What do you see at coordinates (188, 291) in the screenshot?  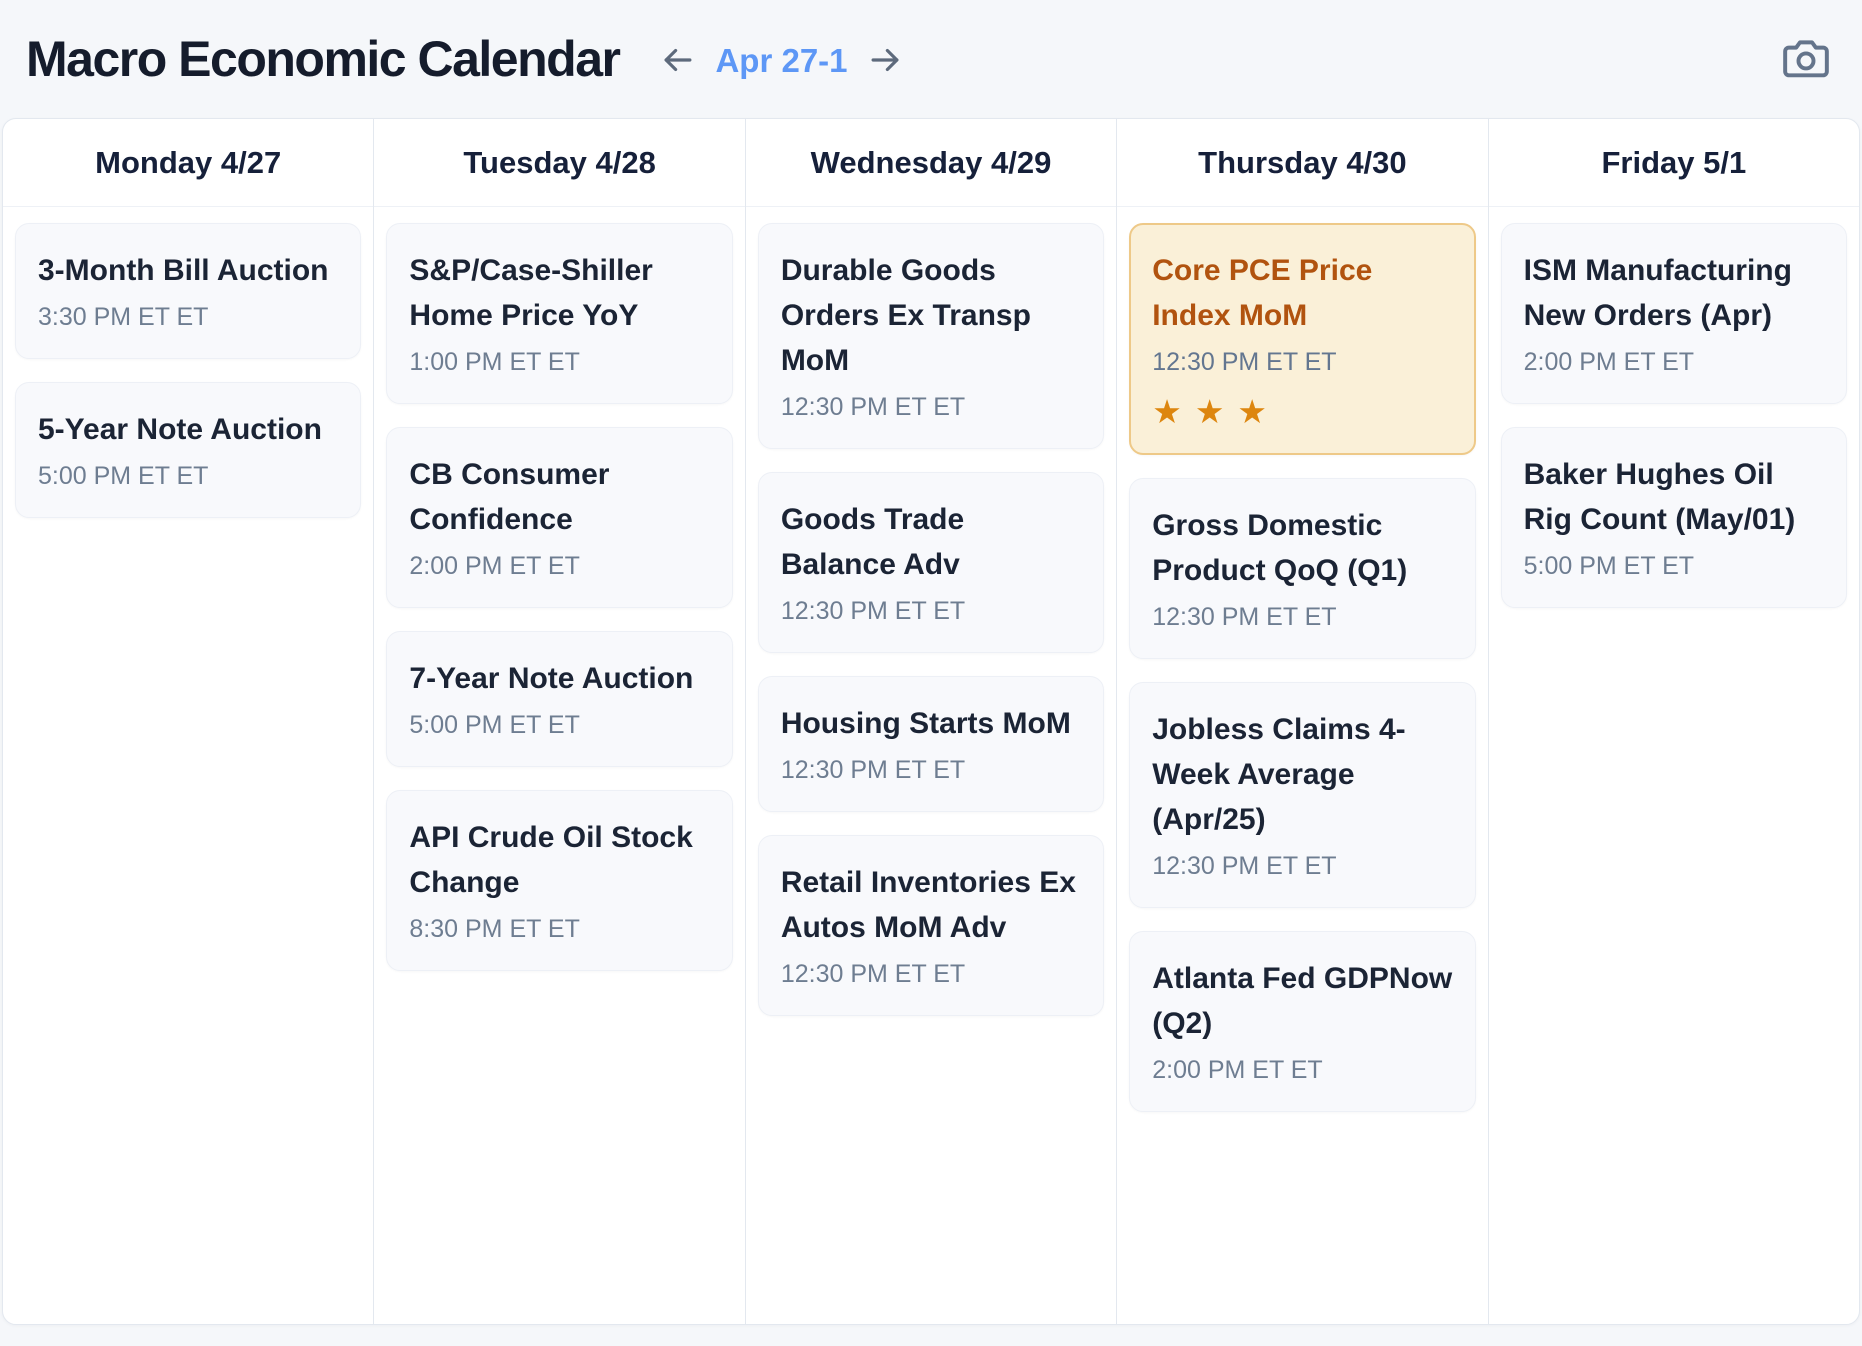 I see `event-card: 3-Month Bill Auction 3:30 PM ET ET` at bounding box center [188, 291].